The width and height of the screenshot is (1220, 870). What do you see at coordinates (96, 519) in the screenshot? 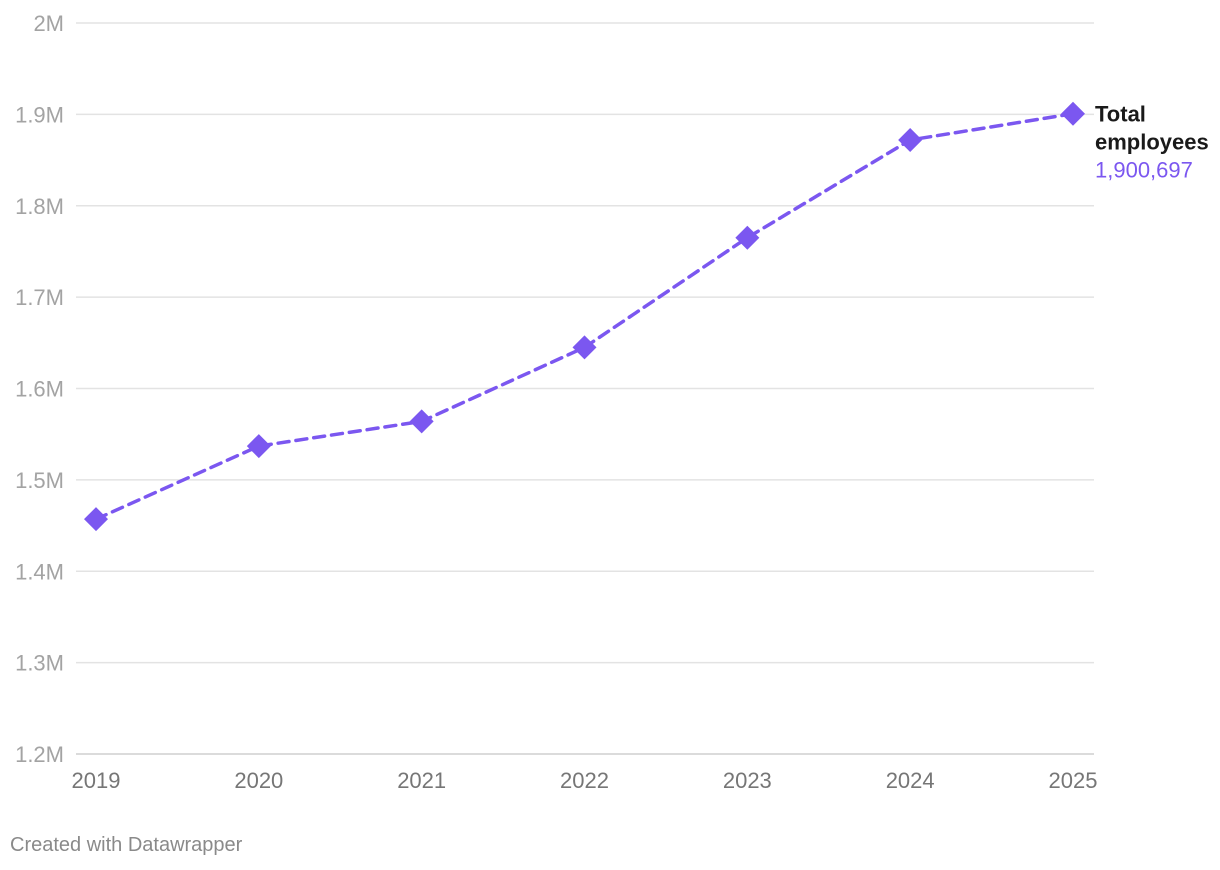
I see `data-point-2019` at bounding box center [96, 519].